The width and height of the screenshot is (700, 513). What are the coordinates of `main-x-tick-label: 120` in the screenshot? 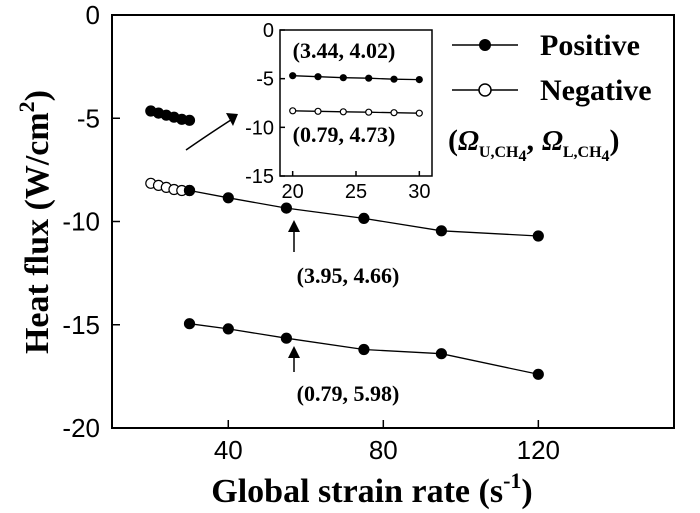 It's located at (538, 450).